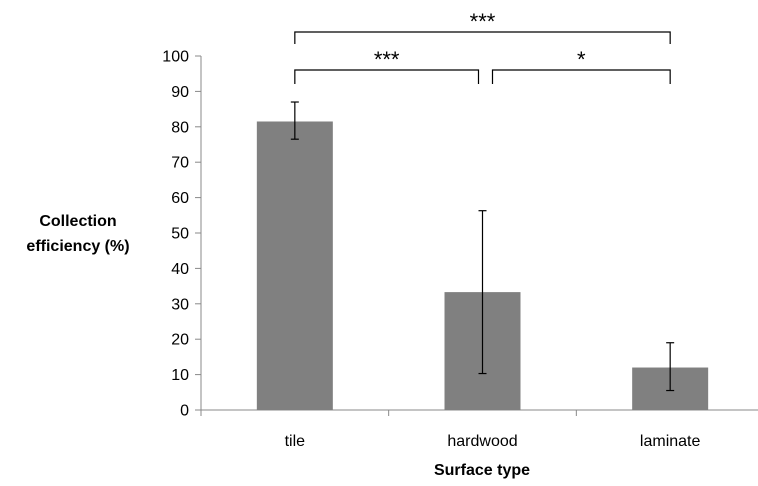 The image size is (758, 486). I want to click on significance-label: *, so click(581, 59).